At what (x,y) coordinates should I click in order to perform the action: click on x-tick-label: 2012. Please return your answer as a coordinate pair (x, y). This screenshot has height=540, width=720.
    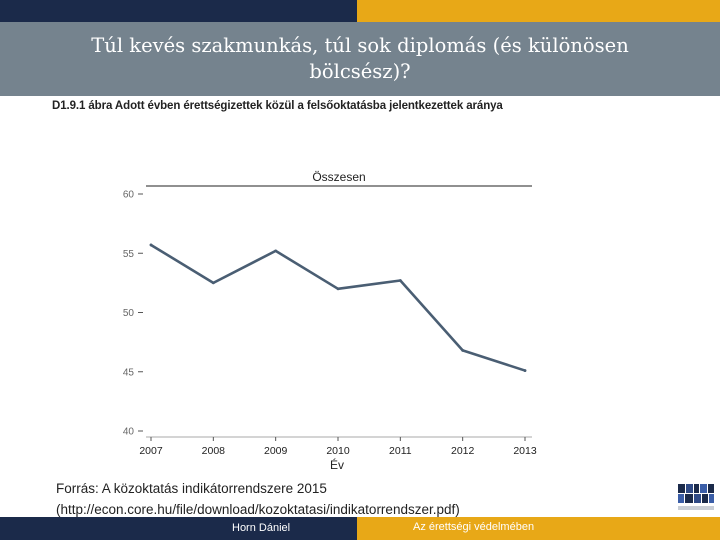
    Looking at the image, I should click on (463, 451).